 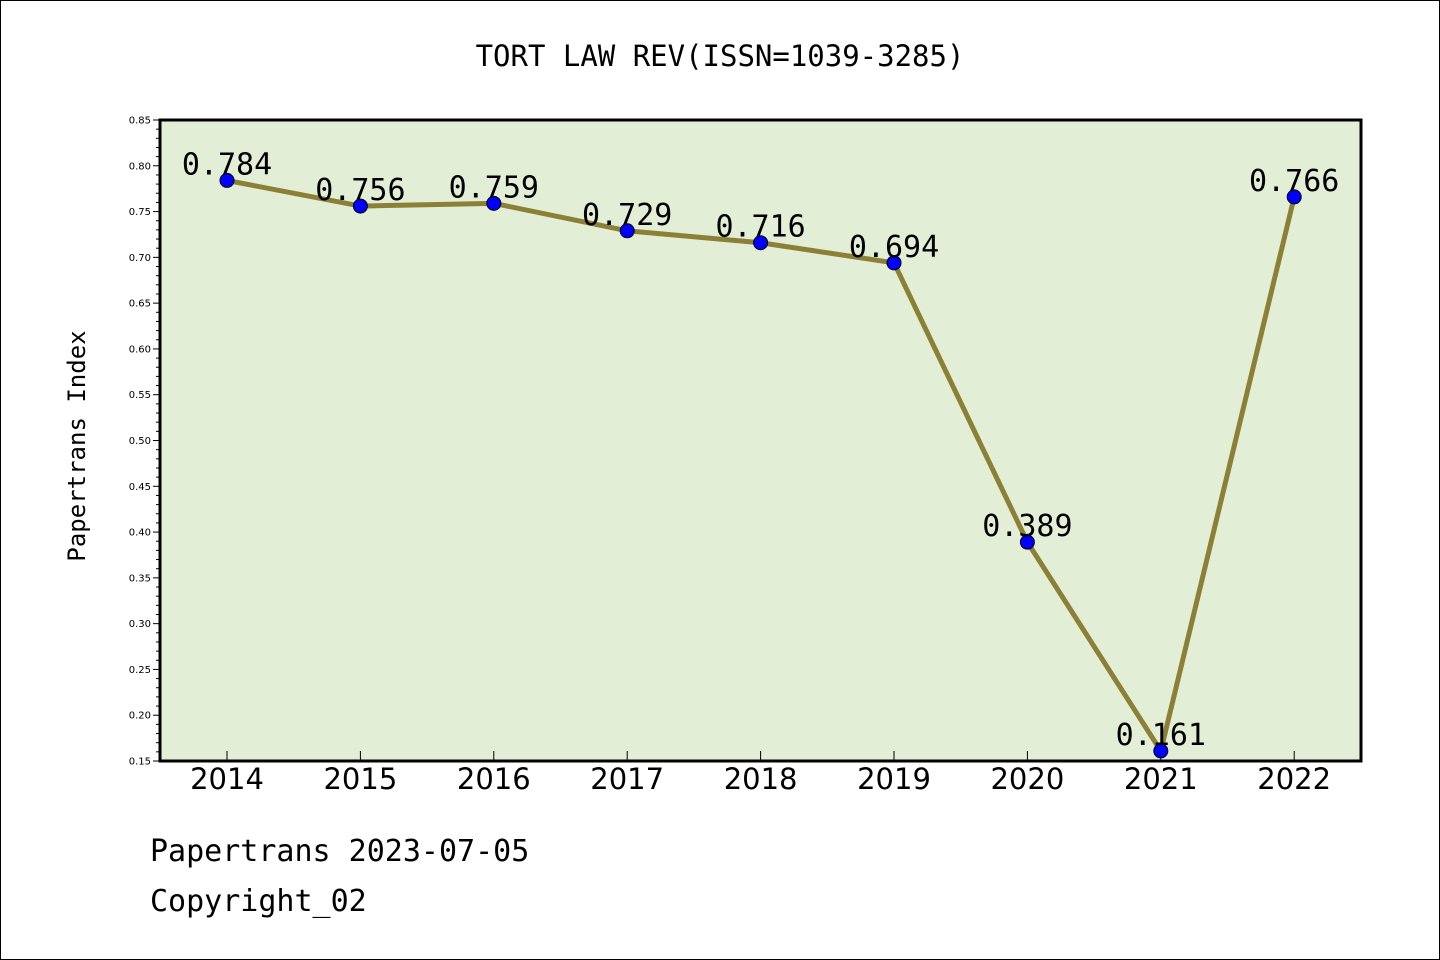 I want to click on x-tick-label: 2022, so click(x=1294, y=779).